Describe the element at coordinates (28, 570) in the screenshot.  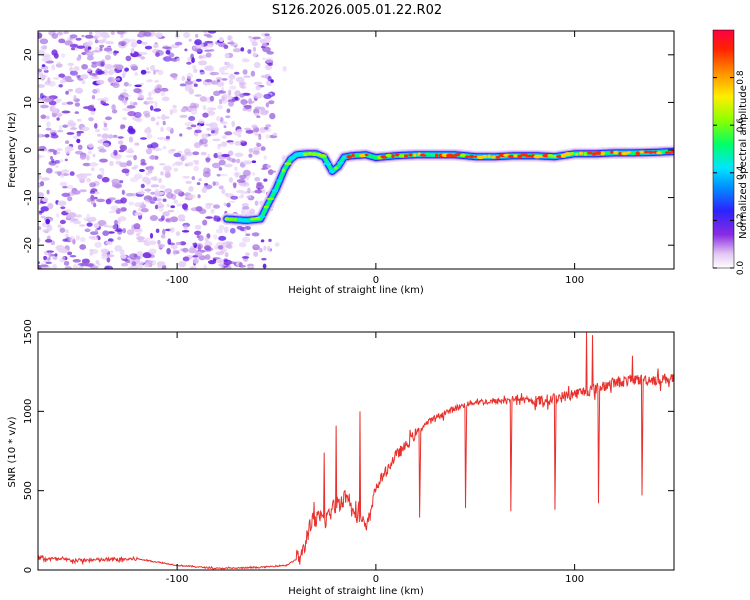
I see `snr-y-tick-label: 0` at that location.